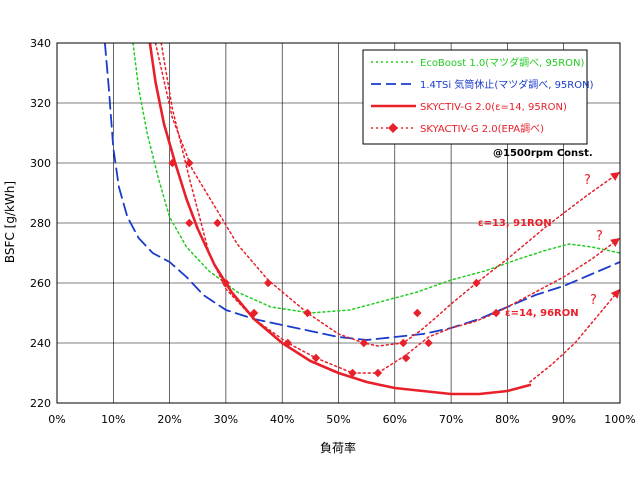 Image resolution: width=640 pixels, height=480 pixels. What do you see at coordinates (507, 84) in the screenshot?
I see `legend-label-tsi: 1.4TSi 気筒休止(マツダ調べ, 95RON)` at bounding box center [507, 84].